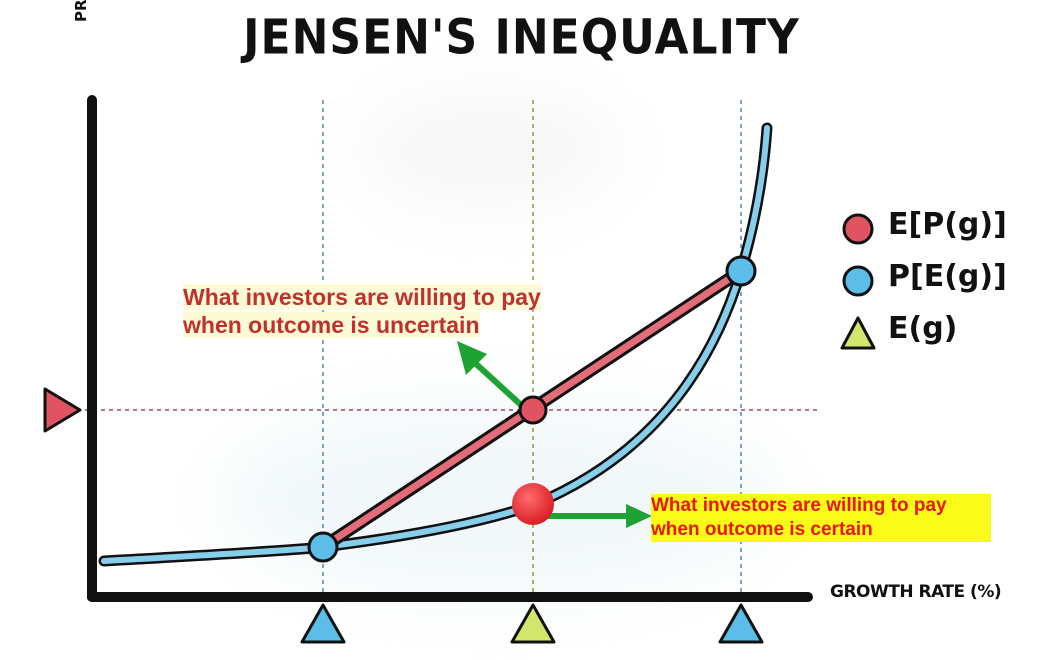 Image resolution: width=1043 pixels, height=660 pixels. What do you see at coordinates (82, 11) in the screenshot?
I see `y-axis-label: PRICE` at bounding box center [82, 11].